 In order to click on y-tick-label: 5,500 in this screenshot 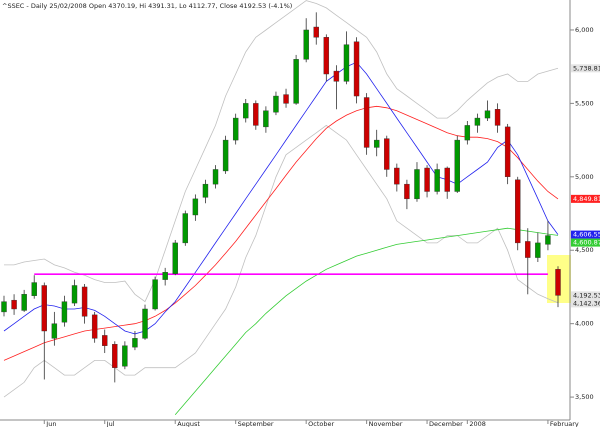, I will do `click(584, 103)`.